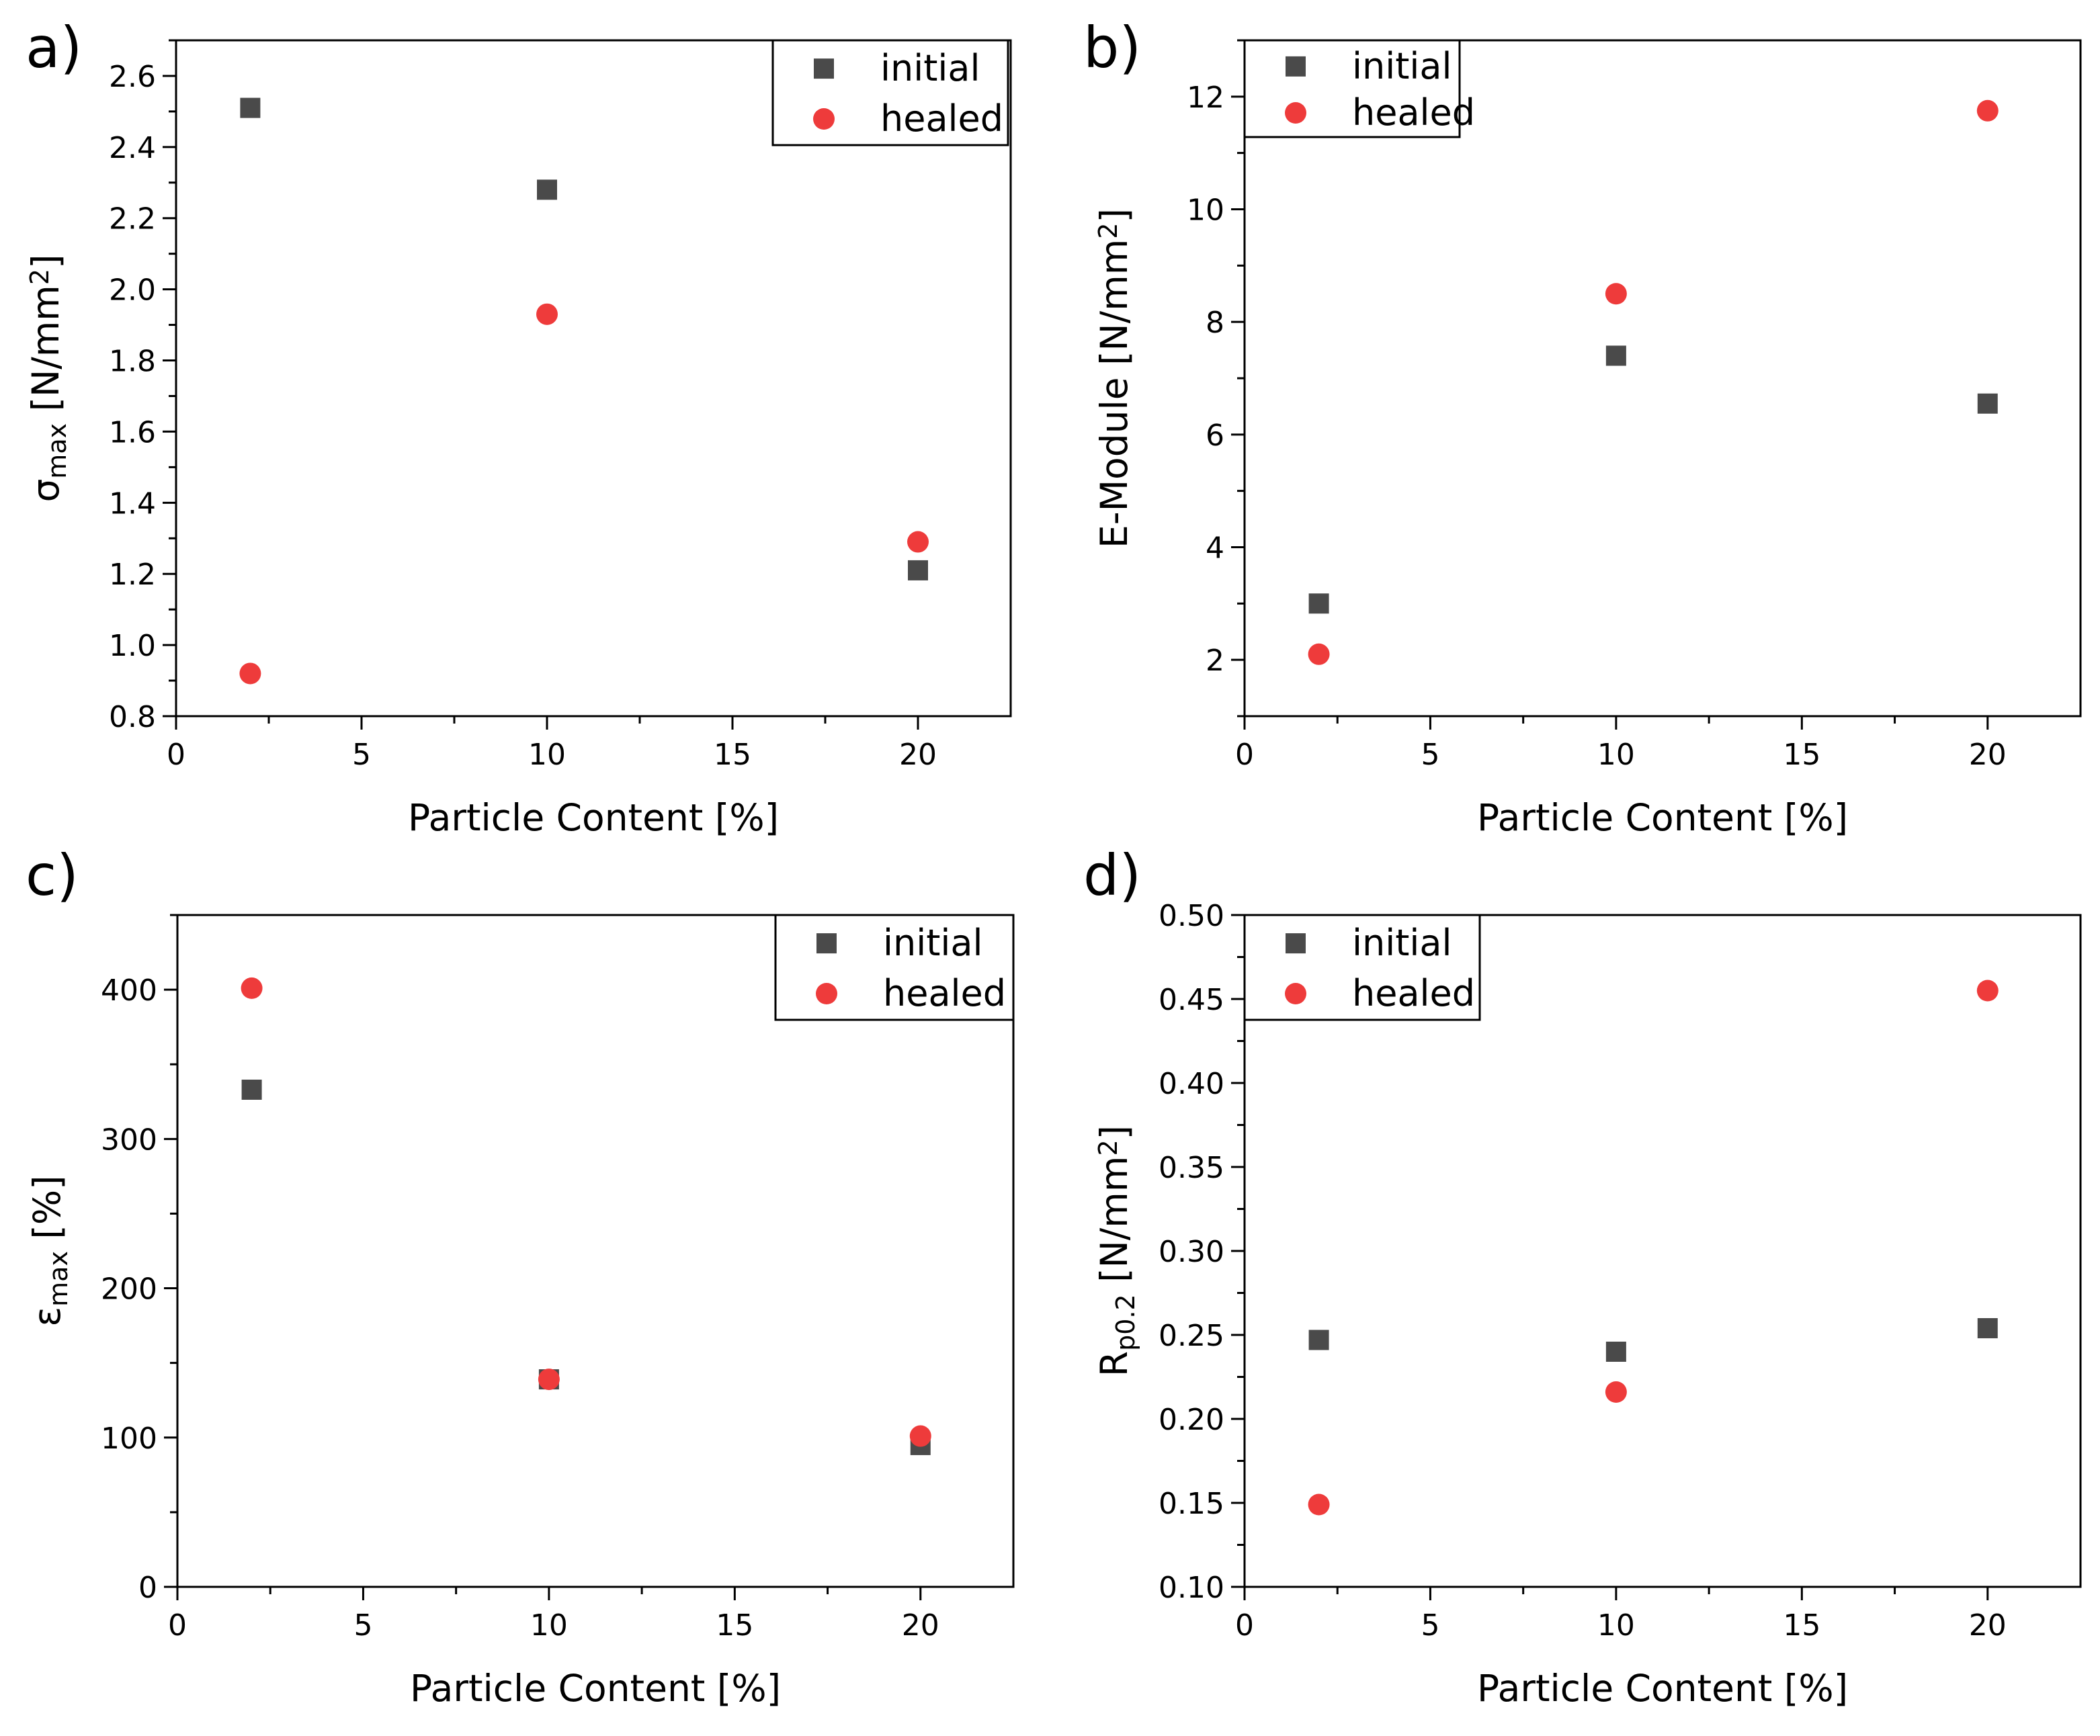 The image size is (2100, 1736). What do you see at coordinates (45, 354) in the screenshot?
I see `y-axis-title-unit: [N/mm` at bounding box center [45, 354].